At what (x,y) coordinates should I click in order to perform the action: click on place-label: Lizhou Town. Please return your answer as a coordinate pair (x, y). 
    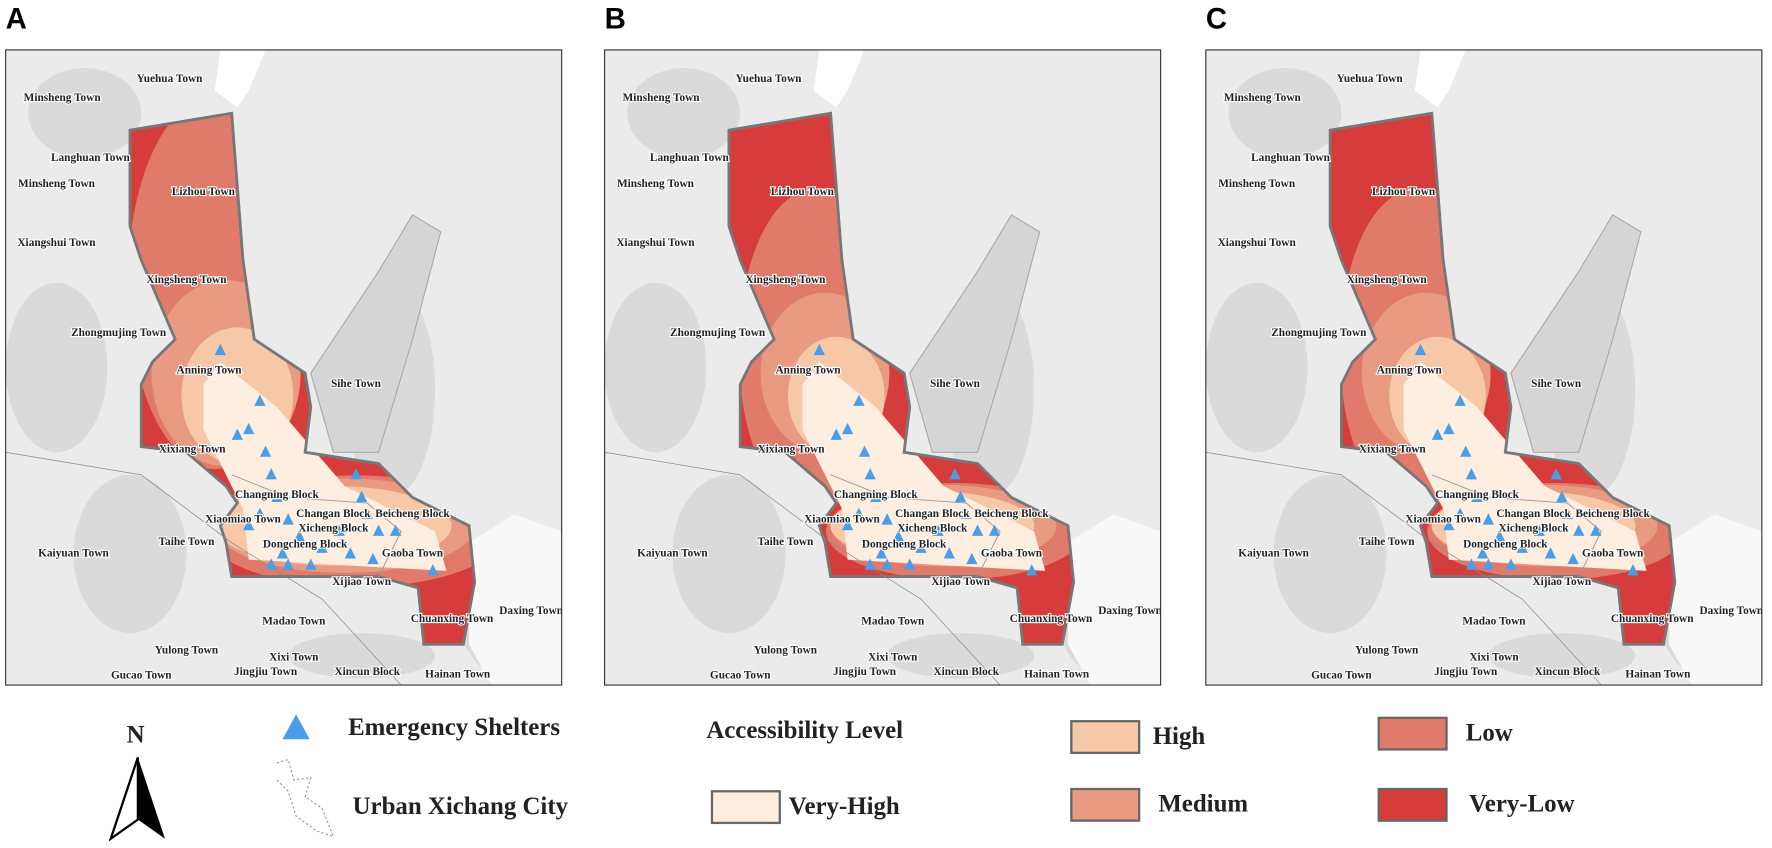
    Looking at the image, I should click on (803, 192).